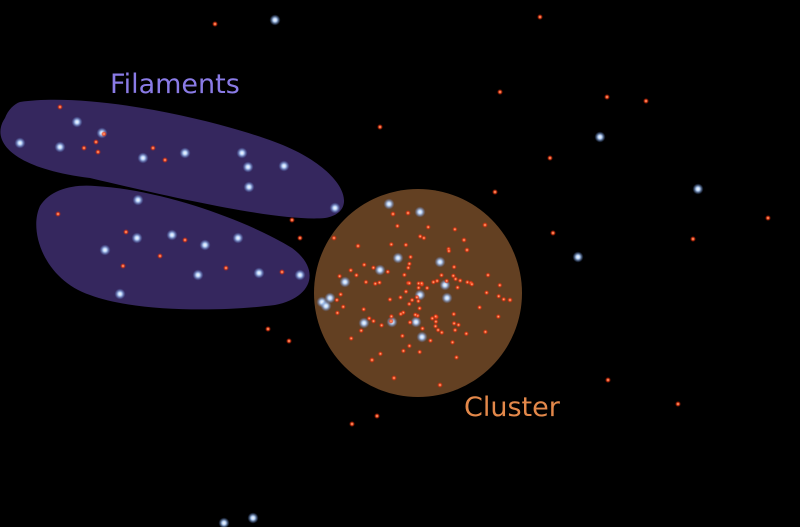 The width and height of the screenshot is (800, 527). I want to click on filaments-label: Filaments, so click(175, 84).